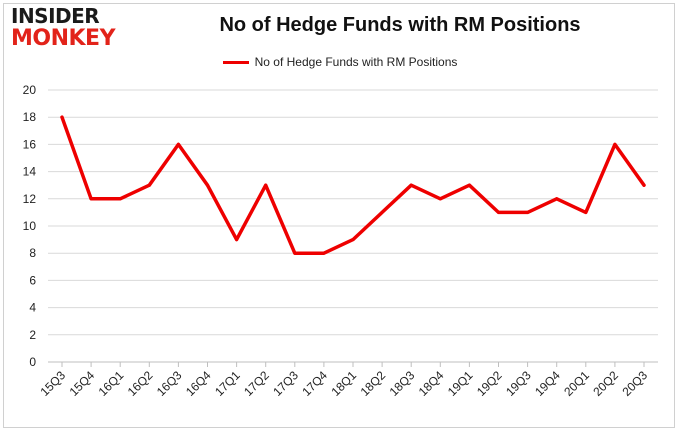  I want to click on logo-line-2: MONKEY, so click(63, 38).